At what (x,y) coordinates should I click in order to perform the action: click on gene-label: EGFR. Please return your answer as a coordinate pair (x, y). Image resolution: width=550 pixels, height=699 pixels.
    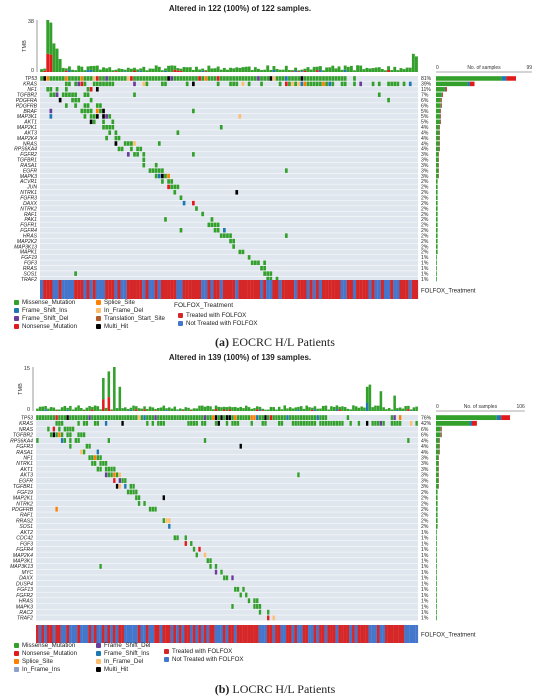
    Looking at the image, I should click on (26, 481).